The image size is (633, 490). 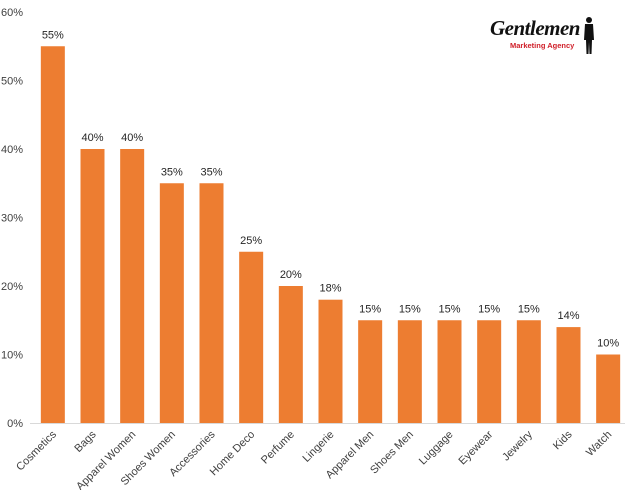 What do you see at coordinates (12, 13) in the screenshot?
I see `y-tick-label: 60%` at bounding box center [12, 13].